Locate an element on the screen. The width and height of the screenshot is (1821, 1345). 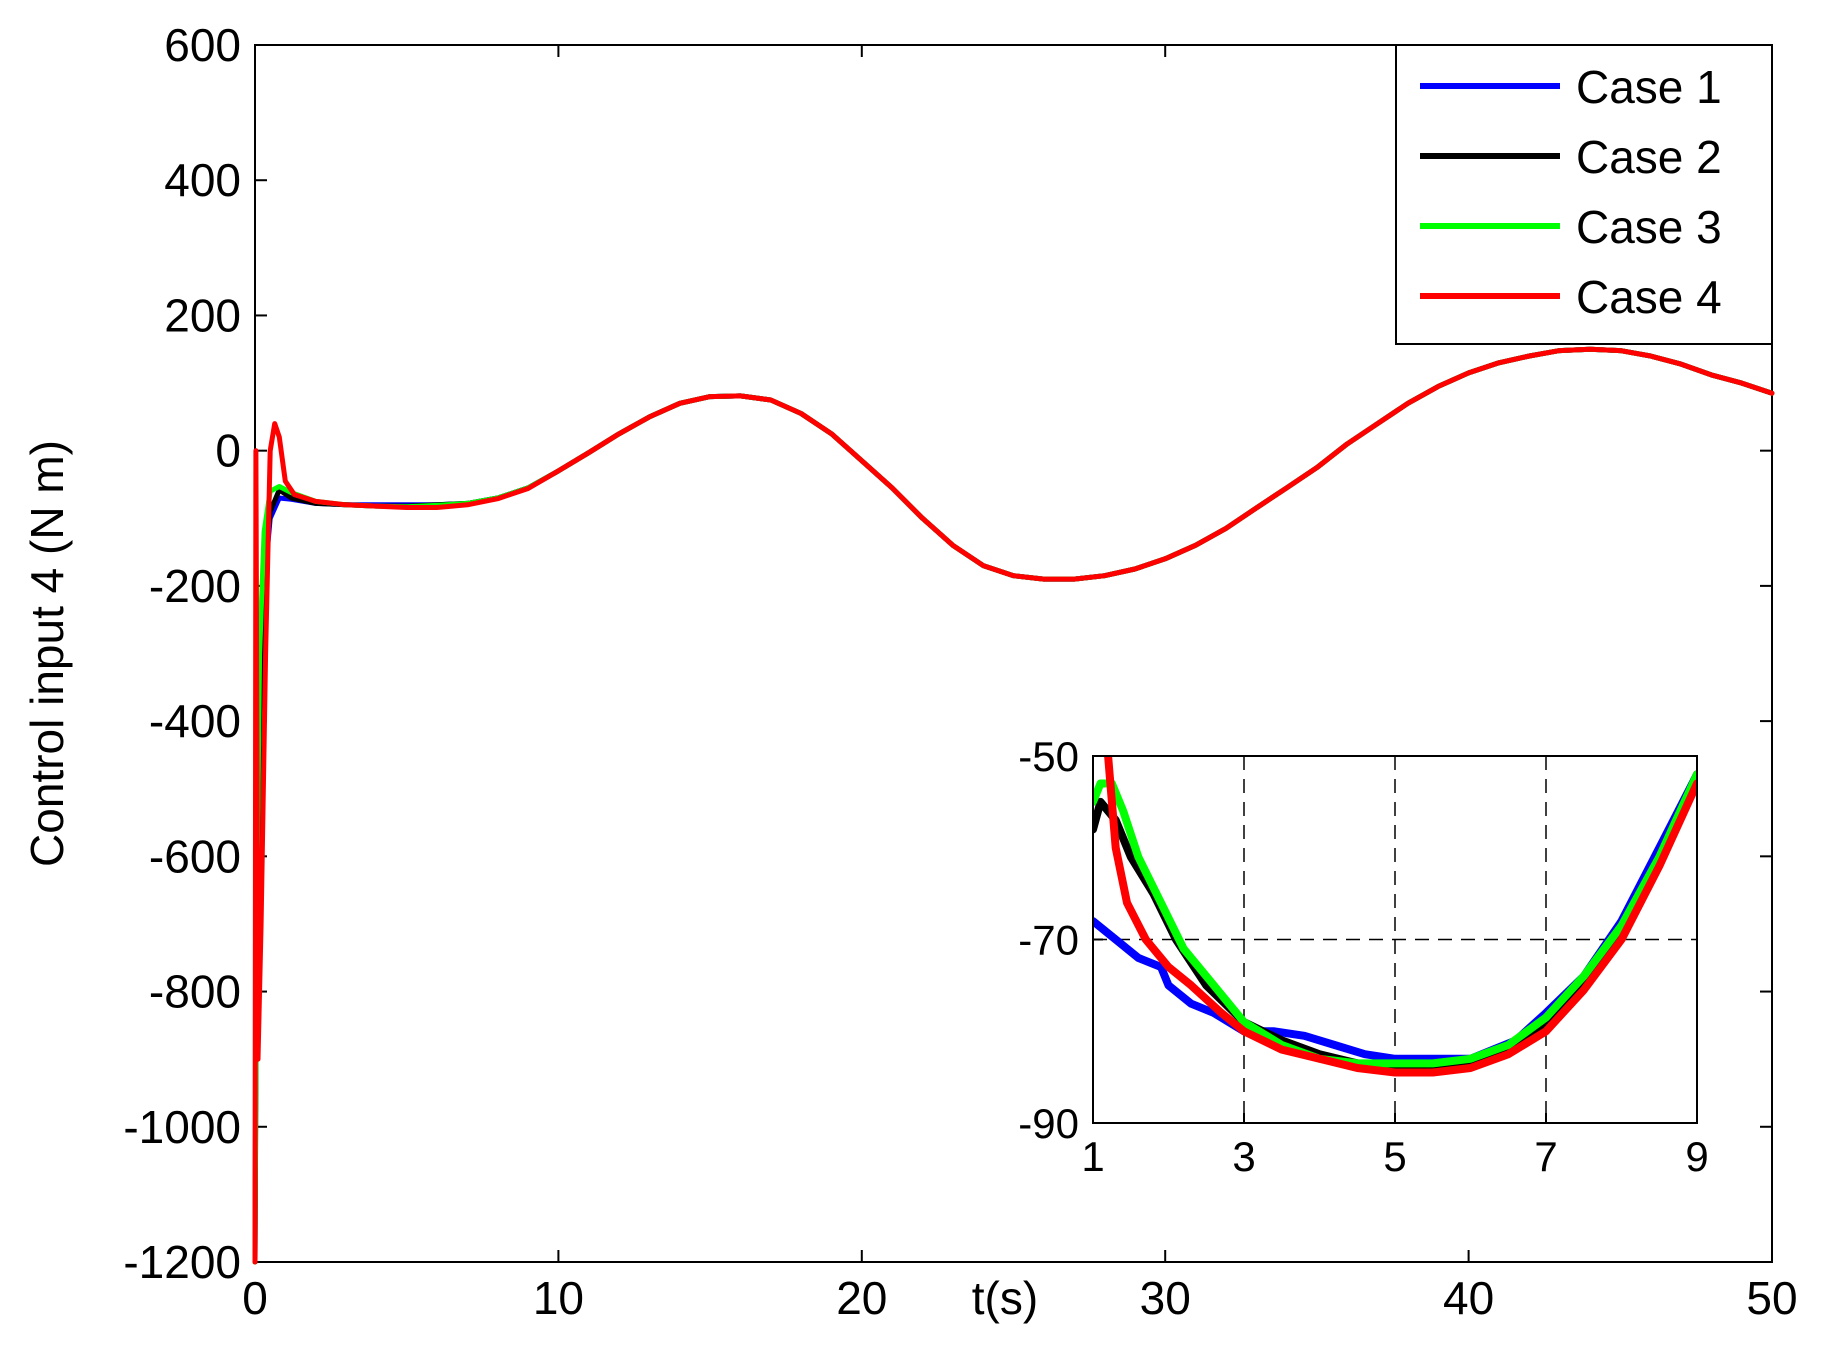
x-axis-label: t(s) is located at coordinates (1005, 1298).